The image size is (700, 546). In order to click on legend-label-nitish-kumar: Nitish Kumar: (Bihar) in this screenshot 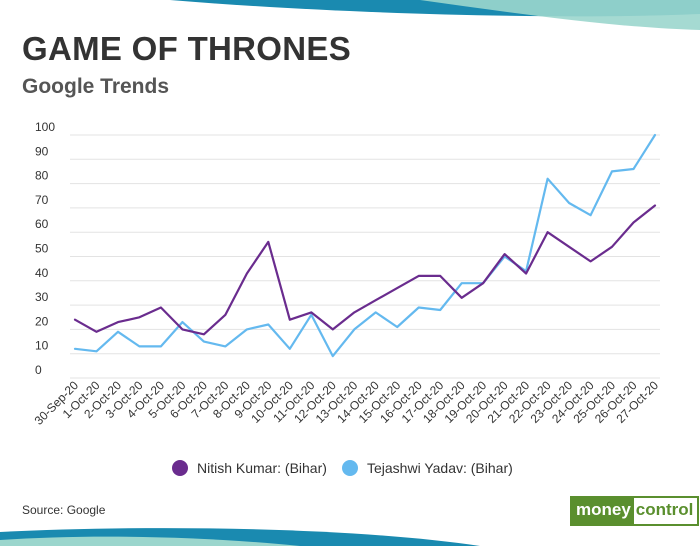, I will do `click(262, 468)`.